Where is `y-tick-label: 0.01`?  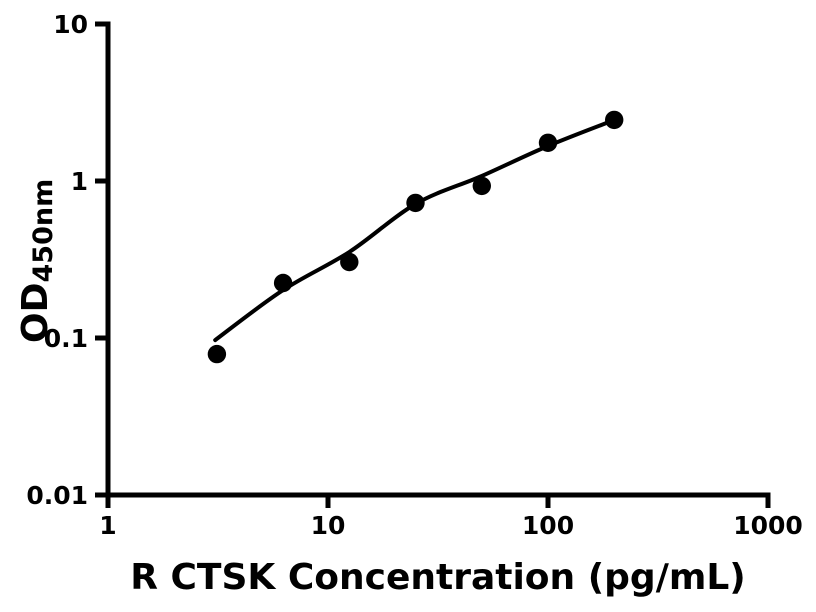 y-tick-label: 0.01 is located at coordinates (57, 495).